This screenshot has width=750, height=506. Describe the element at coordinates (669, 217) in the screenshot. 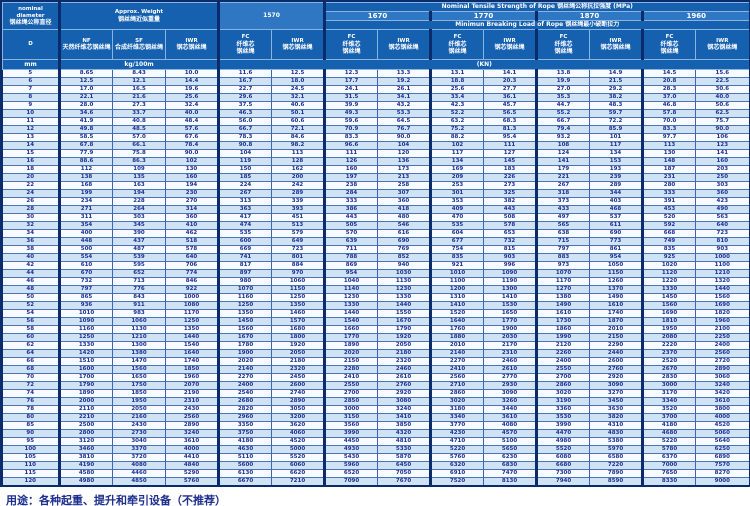

I see `value-cell: 520` at that location.